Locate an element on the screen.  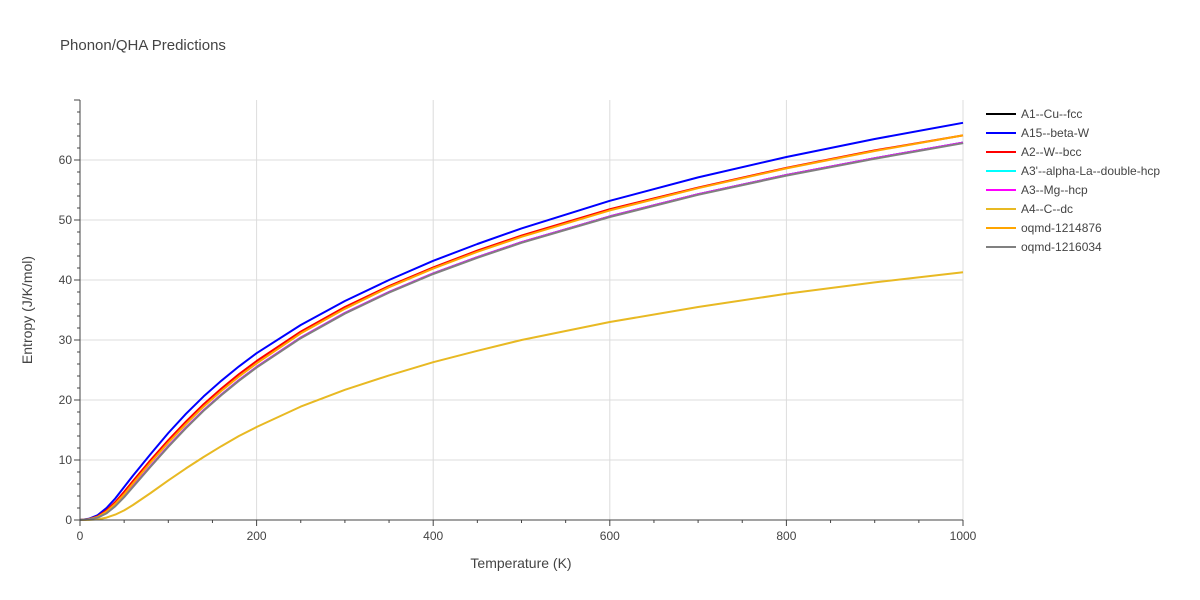
y-tick-label: 50 is located at coordinates (66, 220).